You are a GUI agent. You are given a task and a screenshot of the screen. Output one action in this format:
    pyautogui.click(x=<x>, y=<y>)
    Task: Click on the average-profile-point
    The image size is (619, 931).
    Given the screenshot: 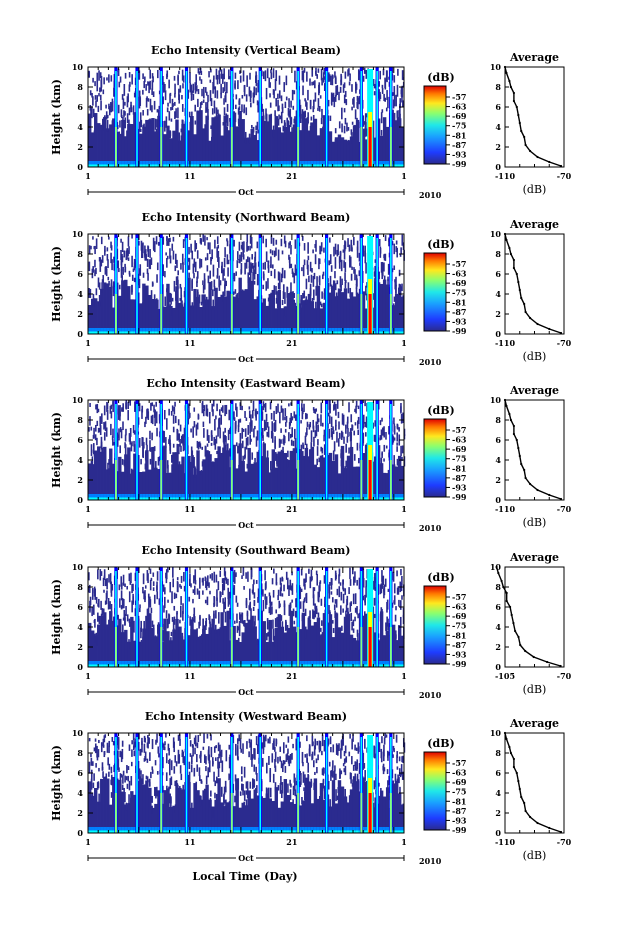 What is the action you would take?
    pyautogui.click(x=519, y=456)
    